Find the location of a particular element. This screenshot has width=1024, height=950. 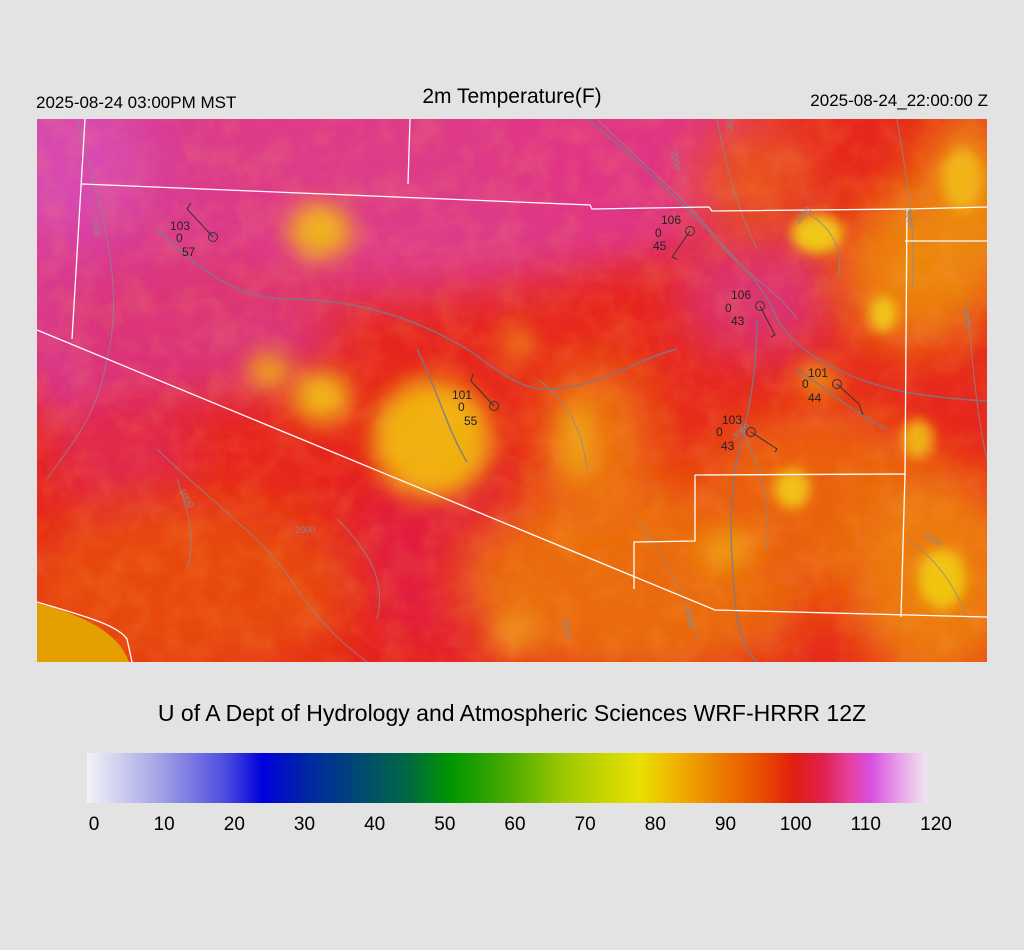

border-baja is located at coordinates (85, 631).